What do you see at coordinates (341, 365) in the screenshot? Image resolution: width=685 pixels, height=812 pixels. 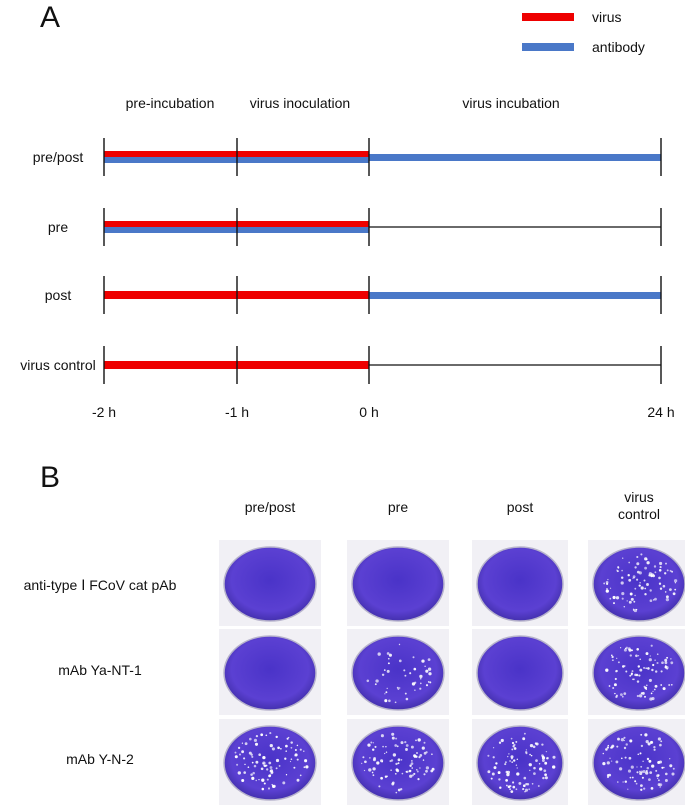 I see `timeline-row: virus control` at bounding box center [341, 365].